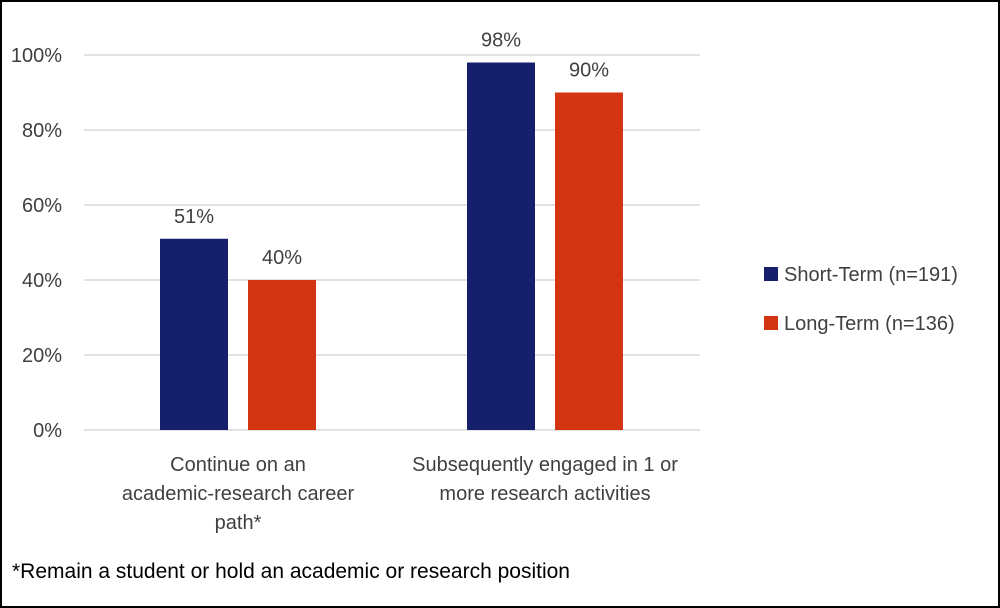  I want to click on y-tick-label: 60%, so click(42, 206).